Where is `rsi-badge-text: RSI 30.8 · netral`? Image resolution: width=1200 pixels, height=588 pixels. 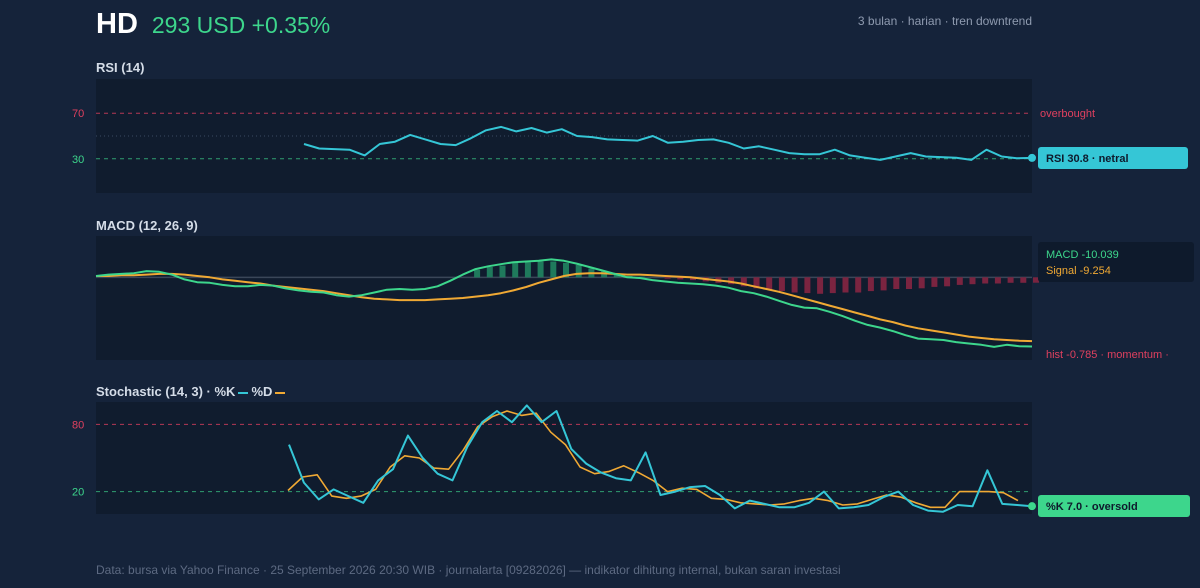
rsi-badge-text: RSI 30.8 · netral is located at coordinates (1087, 159).